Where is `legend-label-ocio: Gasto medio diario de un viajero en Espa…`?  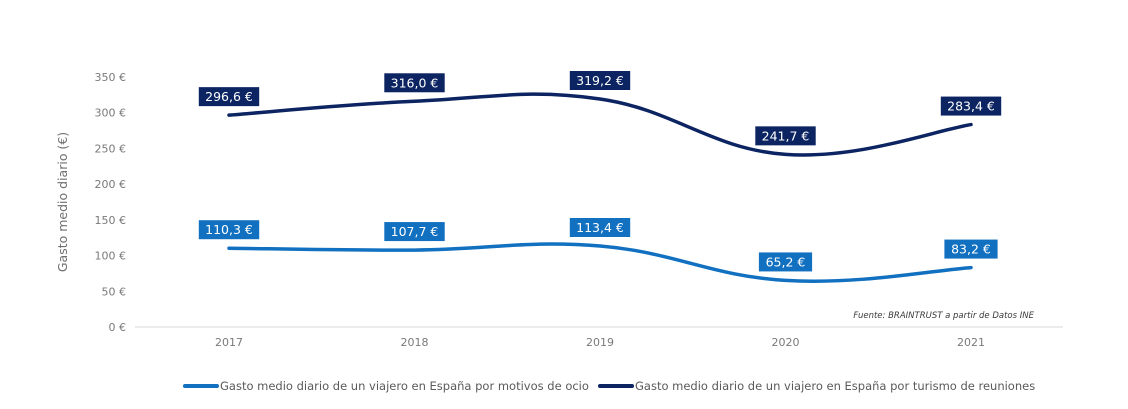
legend-label-ocio: Gasto medio diario de un viajero en Espa… is located at coordinates (404, 386).